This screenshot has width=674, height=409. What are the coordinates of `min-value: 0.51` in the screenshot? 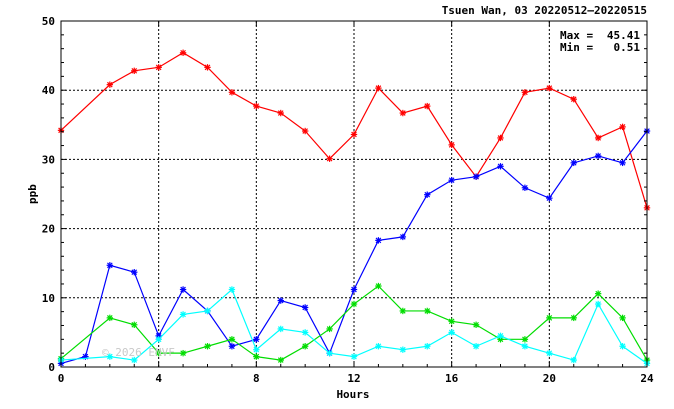 It's located at (627, 47).